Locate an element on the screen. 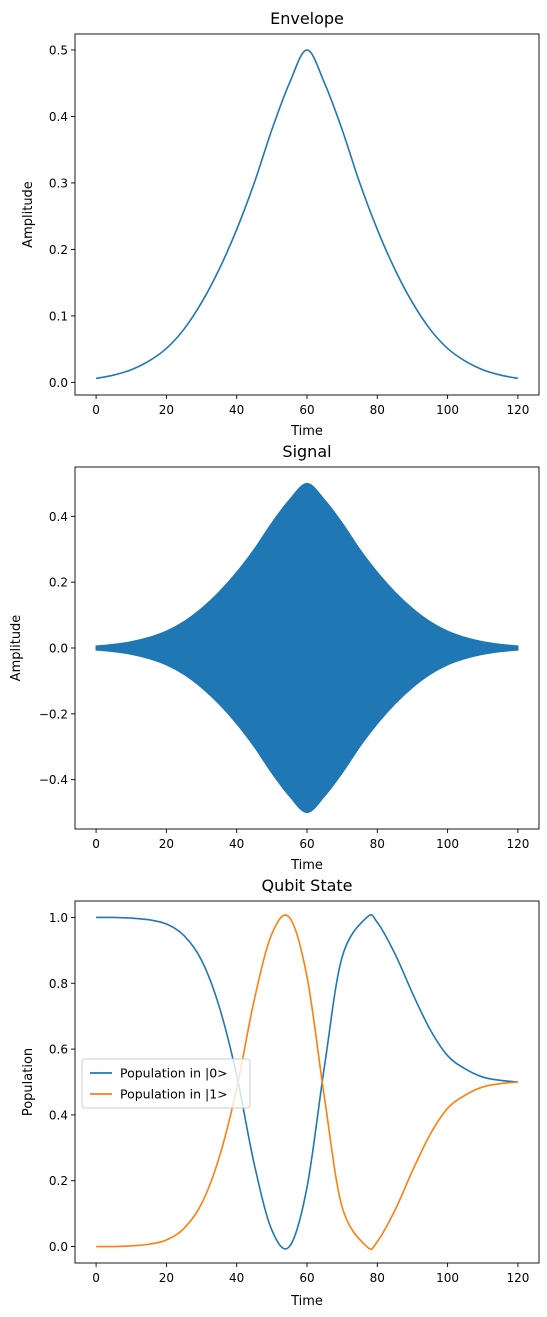 The width and height of the screenshot is (547, 1317). y-tick-label: 0.8 is located at coordinates (58, 984).